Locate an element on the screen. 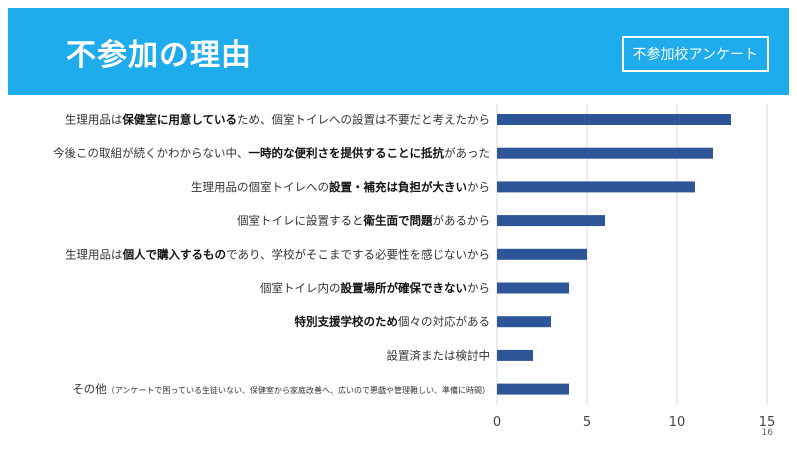  page-number: 16 is located at coordinates (767, 433).